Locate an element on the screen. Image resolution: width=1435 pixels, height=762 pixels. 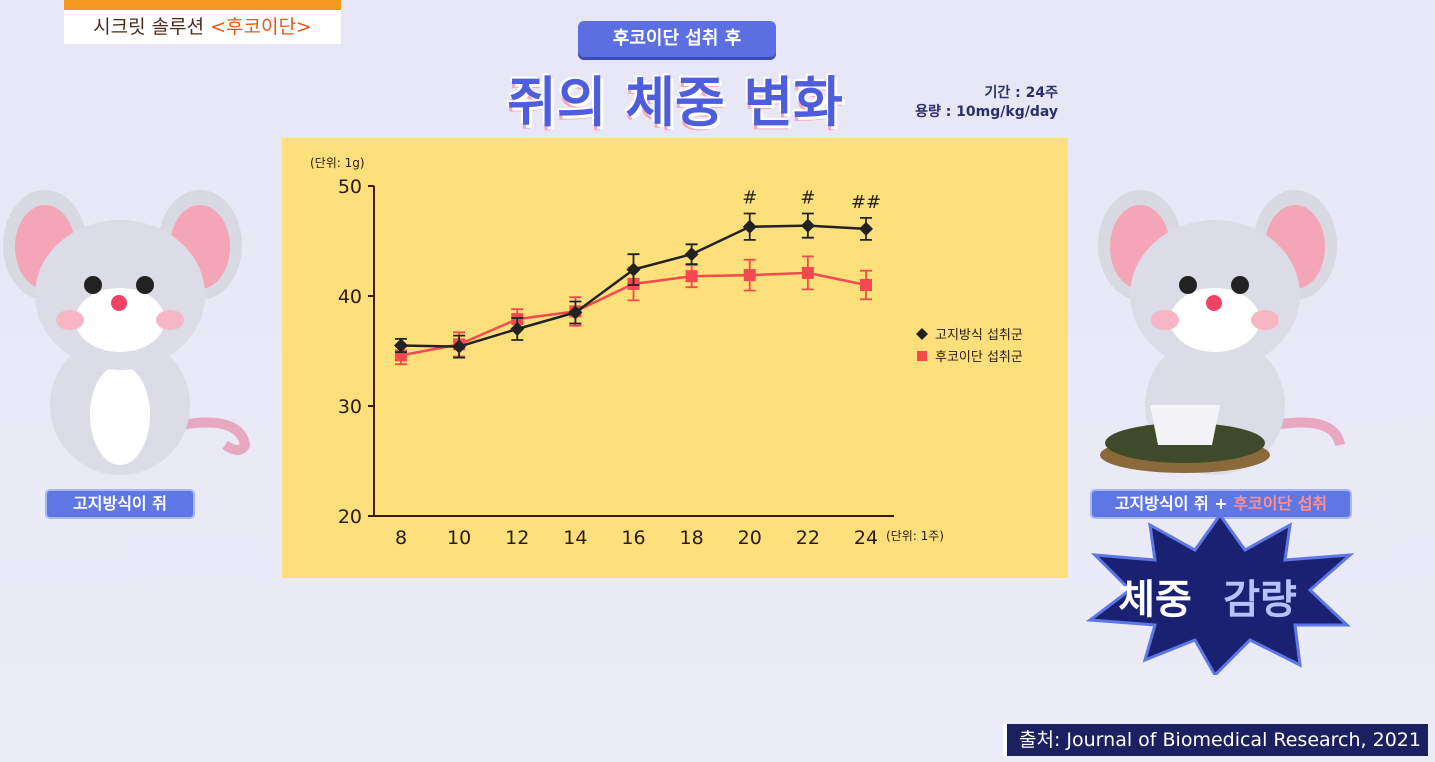
legend-label: 후코이단 섭취군 is located at coordinates (979, 357).